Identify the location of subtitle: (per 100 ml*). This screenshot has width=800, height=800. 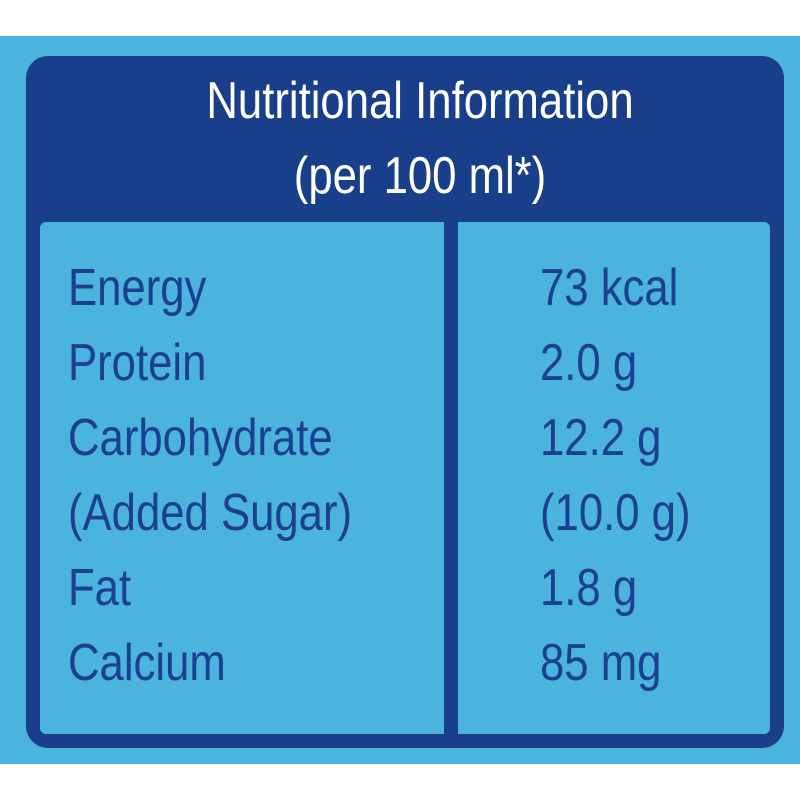
(420, 176).